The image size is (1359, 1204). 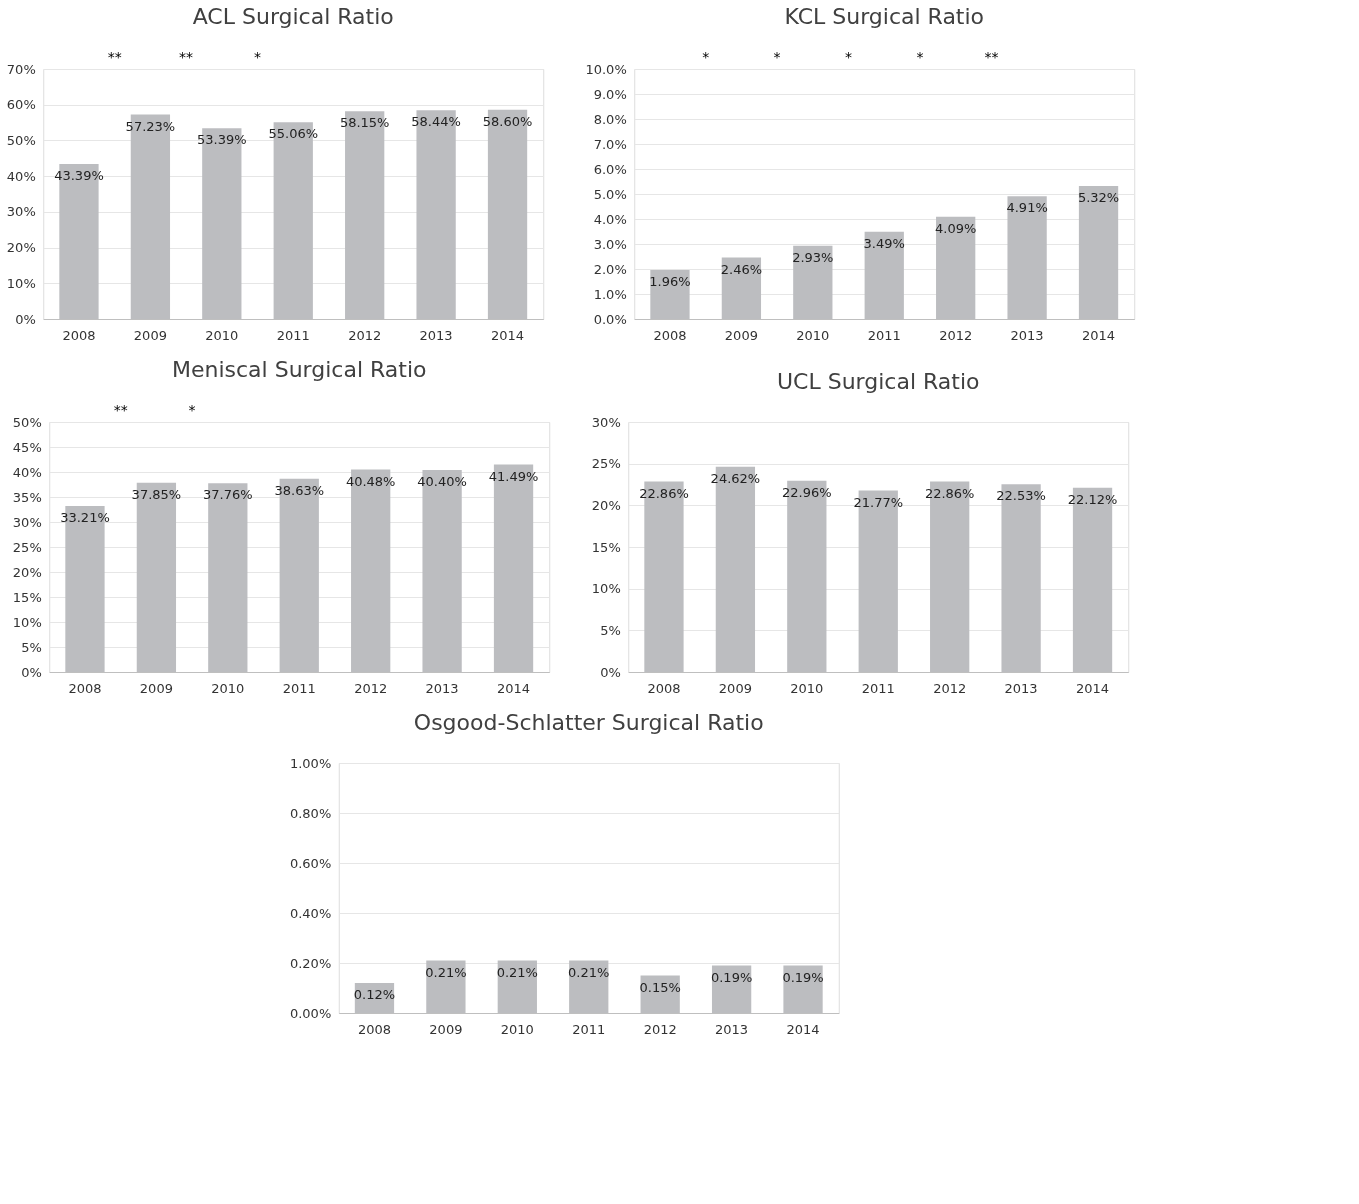 What do you see at coordinates (660, 987) in the screenshot?
I see `data-label: 0.15%` at bounding box center [660, 987].